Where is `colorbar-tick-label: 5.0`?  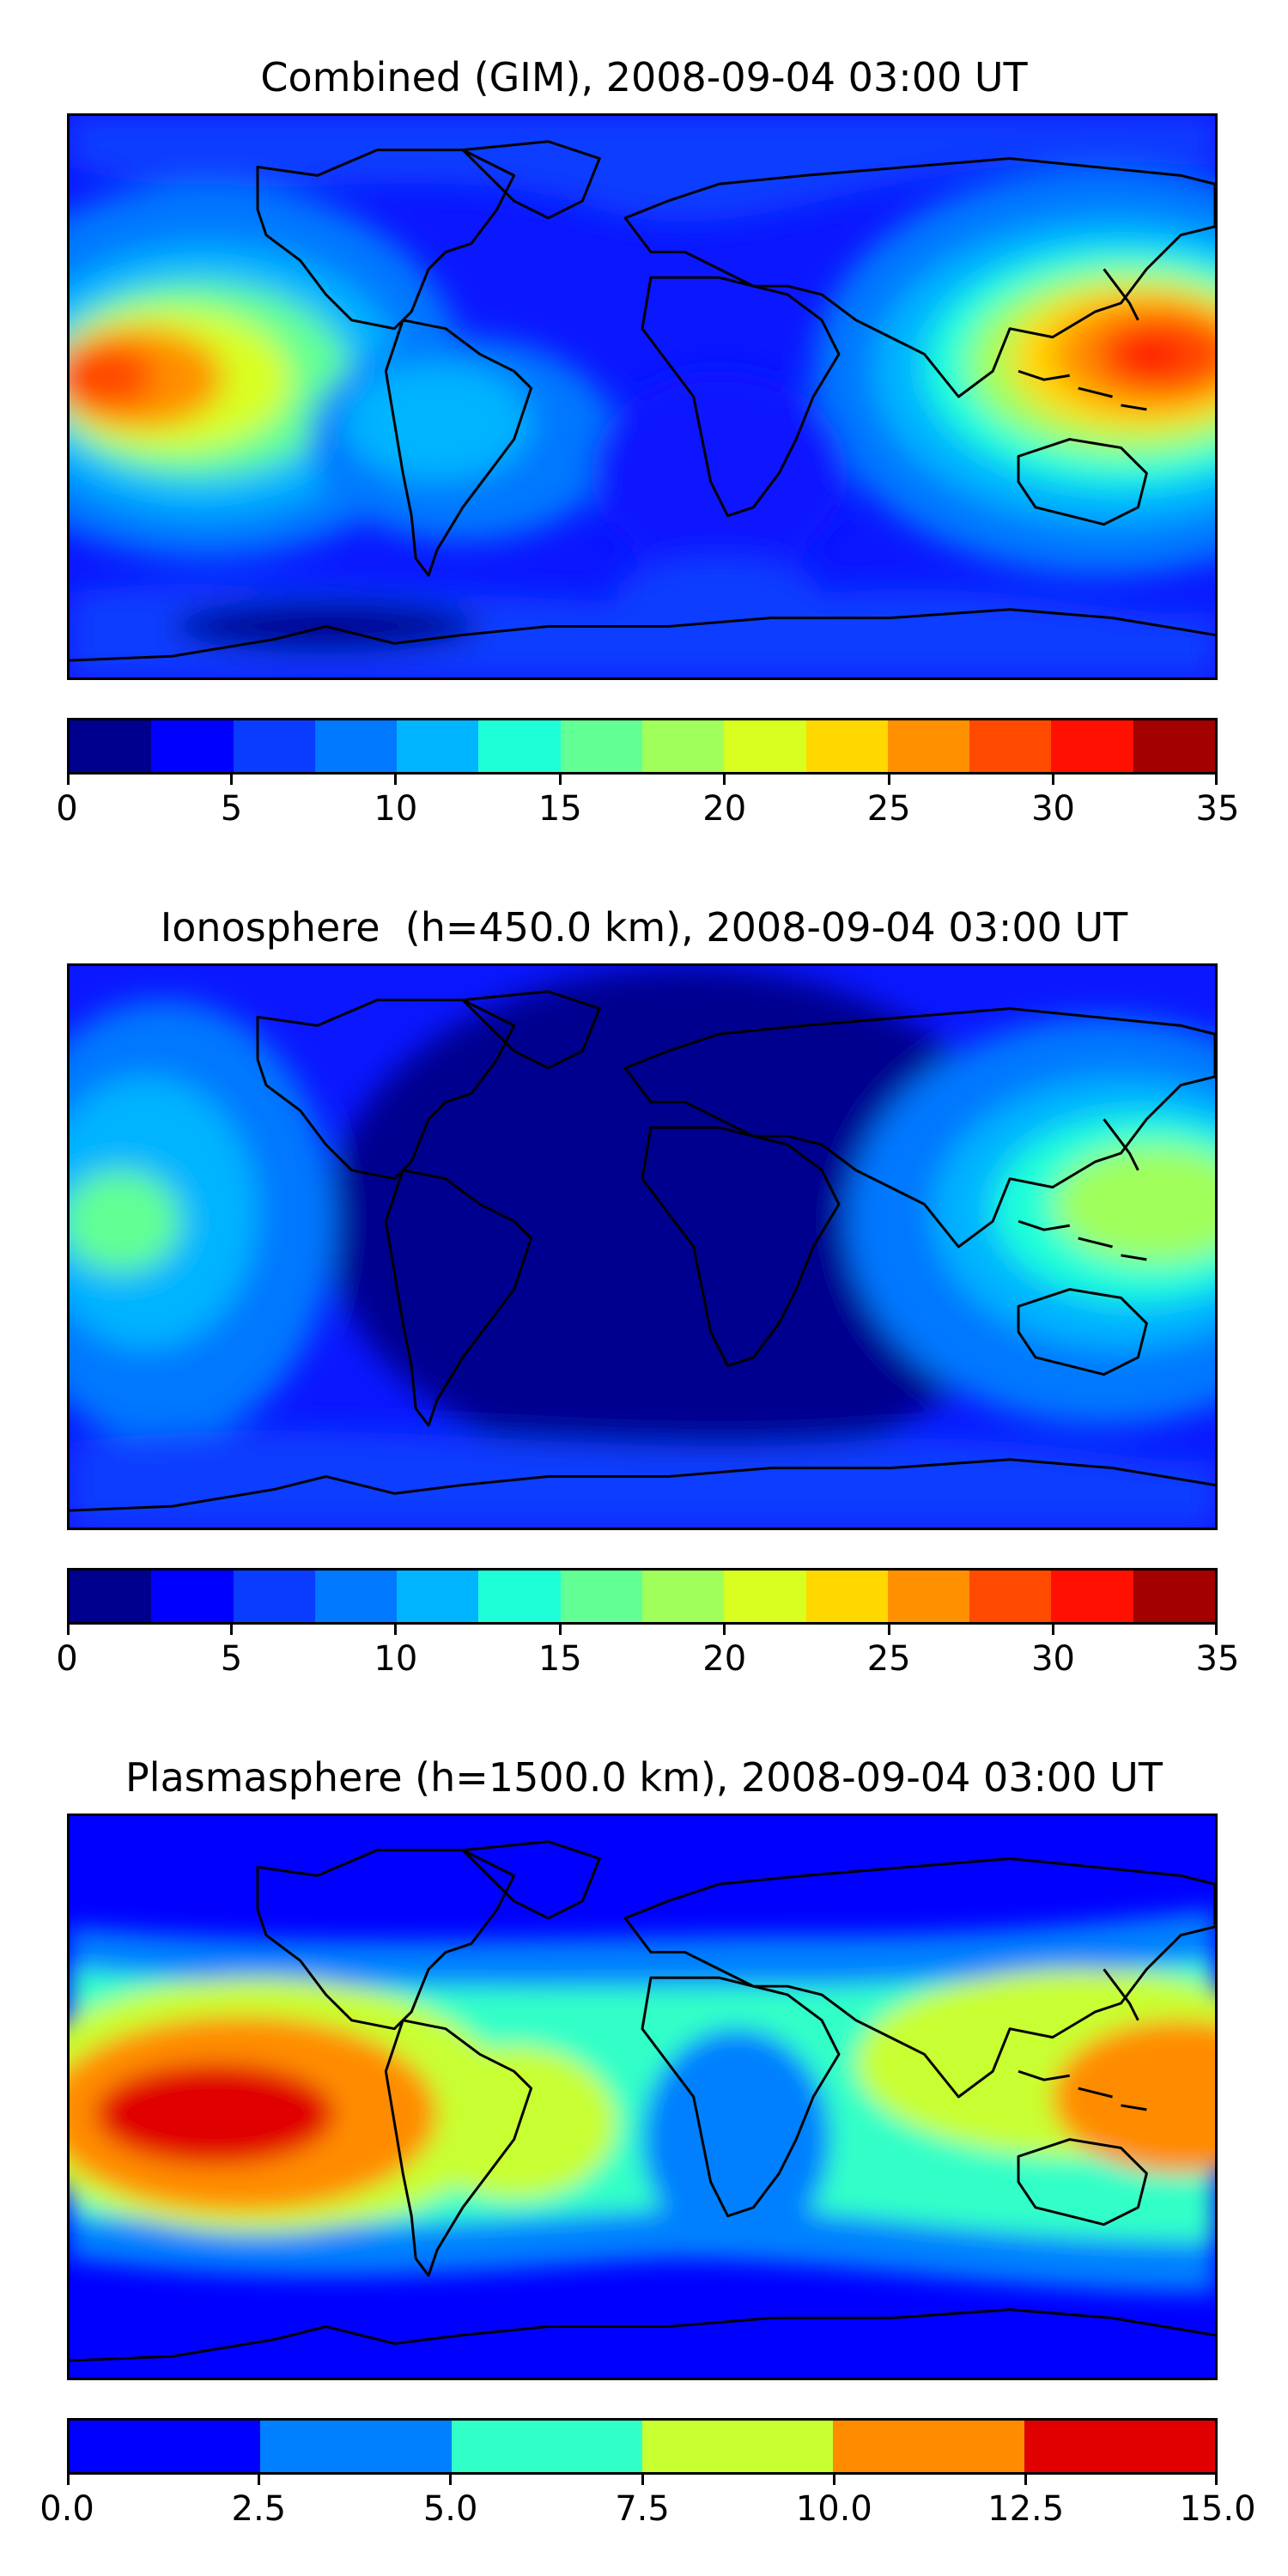 colorbar-tick-label: 5.0 is located at coordinates (450, 2509).